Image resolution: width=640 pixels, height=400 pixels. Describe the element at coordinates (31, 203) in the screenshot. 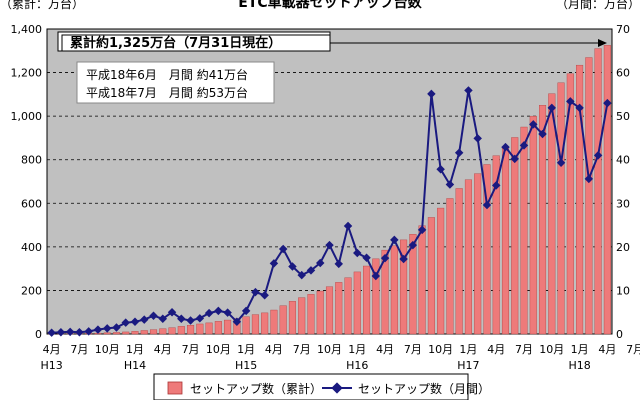

I see `left-tick-label: 600` at that location.